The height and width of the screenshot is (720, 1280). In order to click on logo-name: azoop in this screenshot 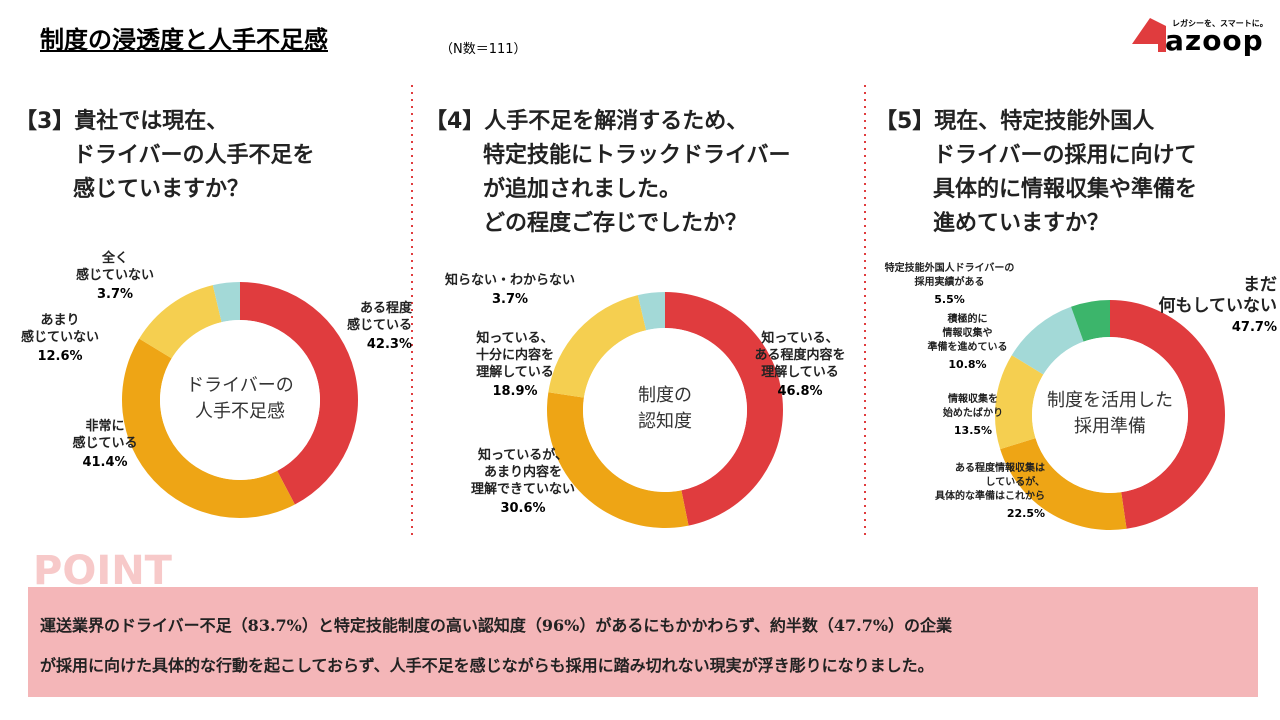, I will do `click(1214, 40)`.